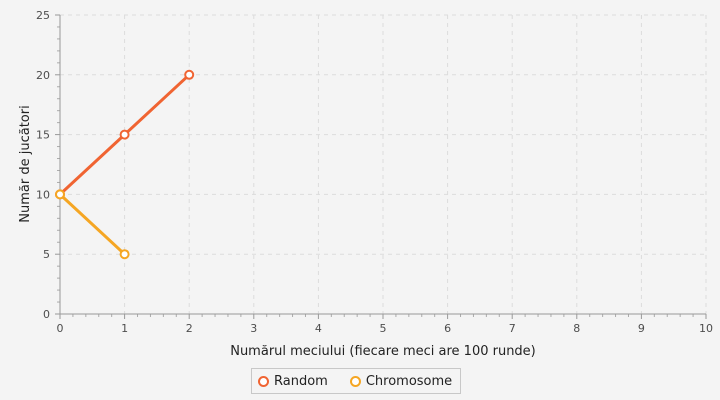 This screenshot has height=400, width=720. I want to click on legend-item-random: Random, so click(293, 381).